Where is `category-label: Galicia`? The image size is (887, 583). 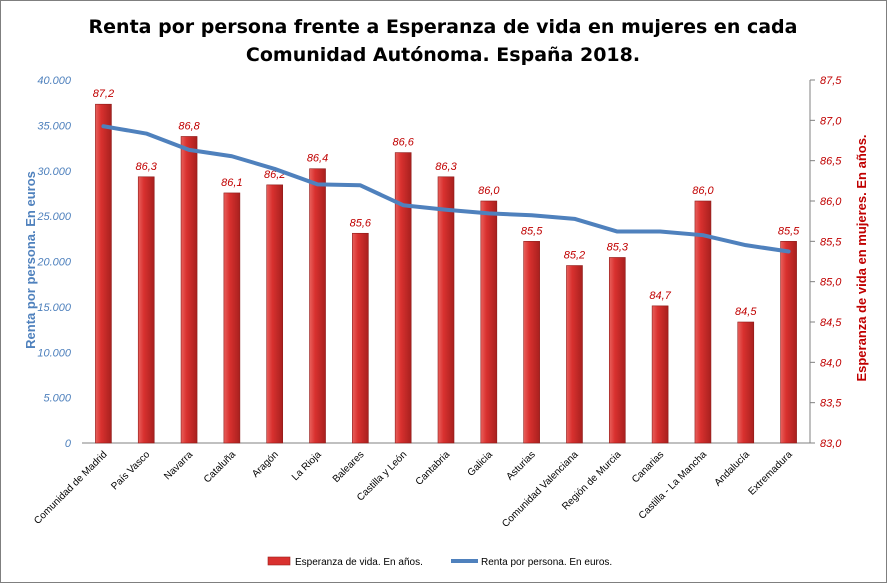
category-label: Galicia is located at coordinates (481, 464).